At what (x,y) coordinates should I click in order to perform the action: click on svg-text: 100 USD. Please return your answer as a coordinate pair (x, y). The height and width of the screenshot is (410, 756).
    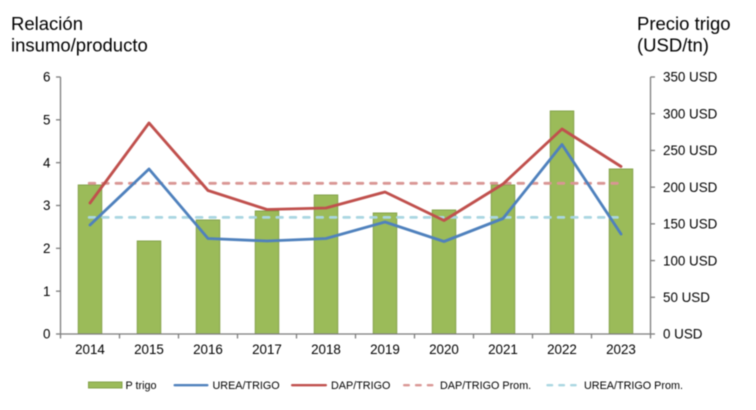
    Looking at the image, I should click on (690, 260).